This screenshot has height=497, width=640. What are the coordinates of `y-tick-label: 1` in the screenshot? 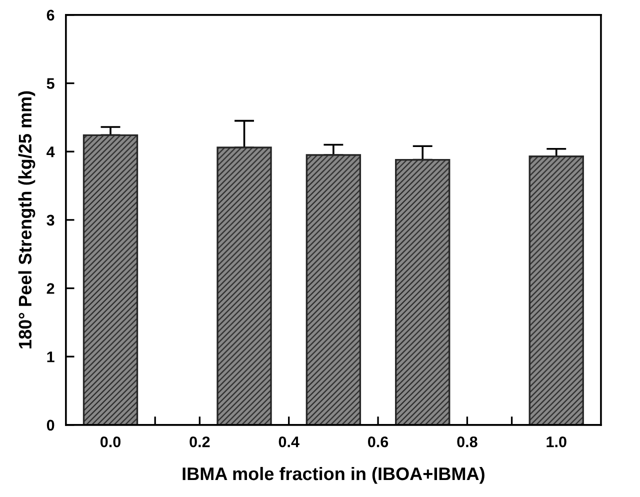 It's located at (50, 357).